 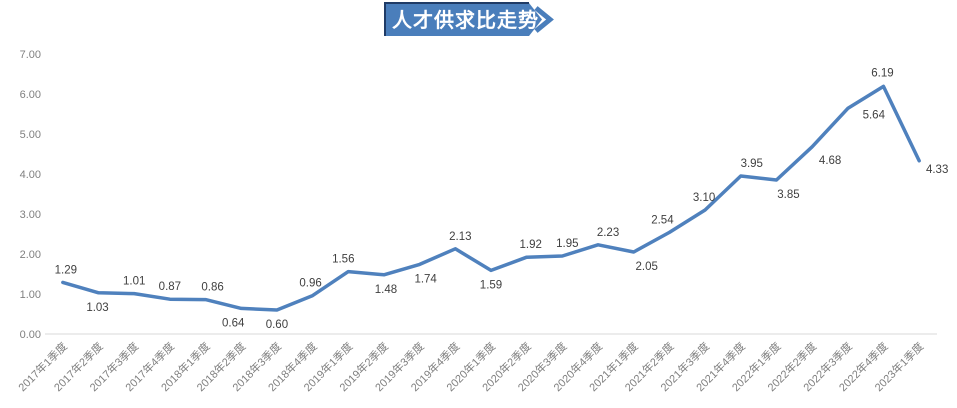 I want to click on y-axis-tick-label: 4.00, so click(x=30, y=175).